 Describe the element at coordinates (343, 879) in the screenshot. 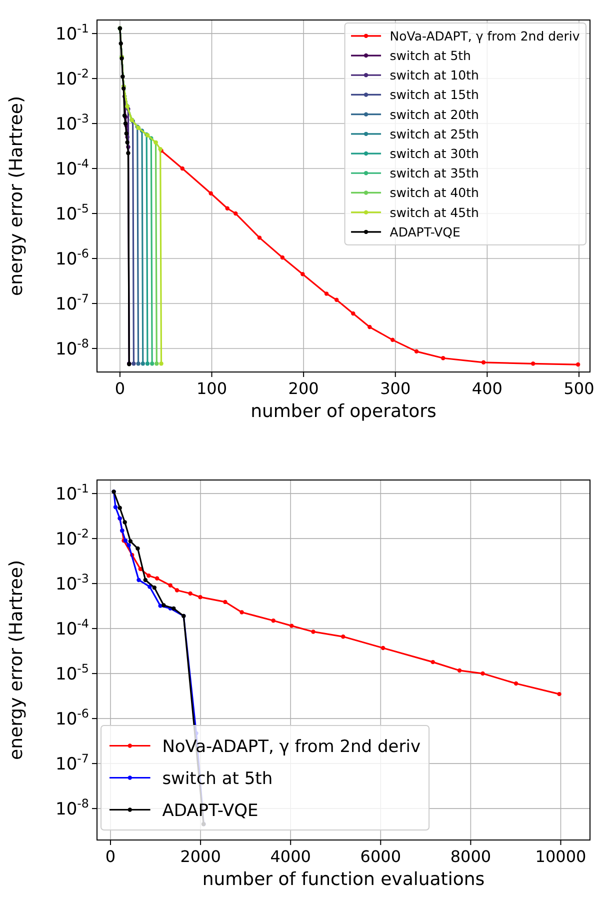

I see `x-axis-title: number of function evaluations` at that location.